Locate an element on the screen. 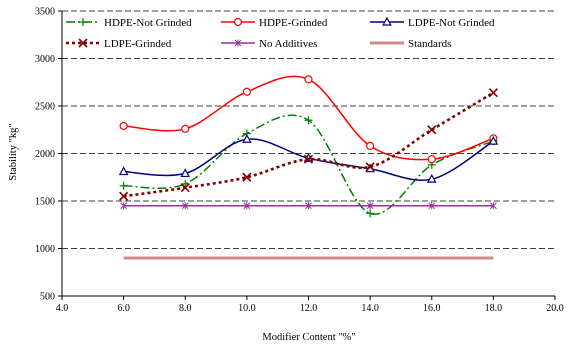  y-tick-label: 500 is located at coordinates (47, 297).